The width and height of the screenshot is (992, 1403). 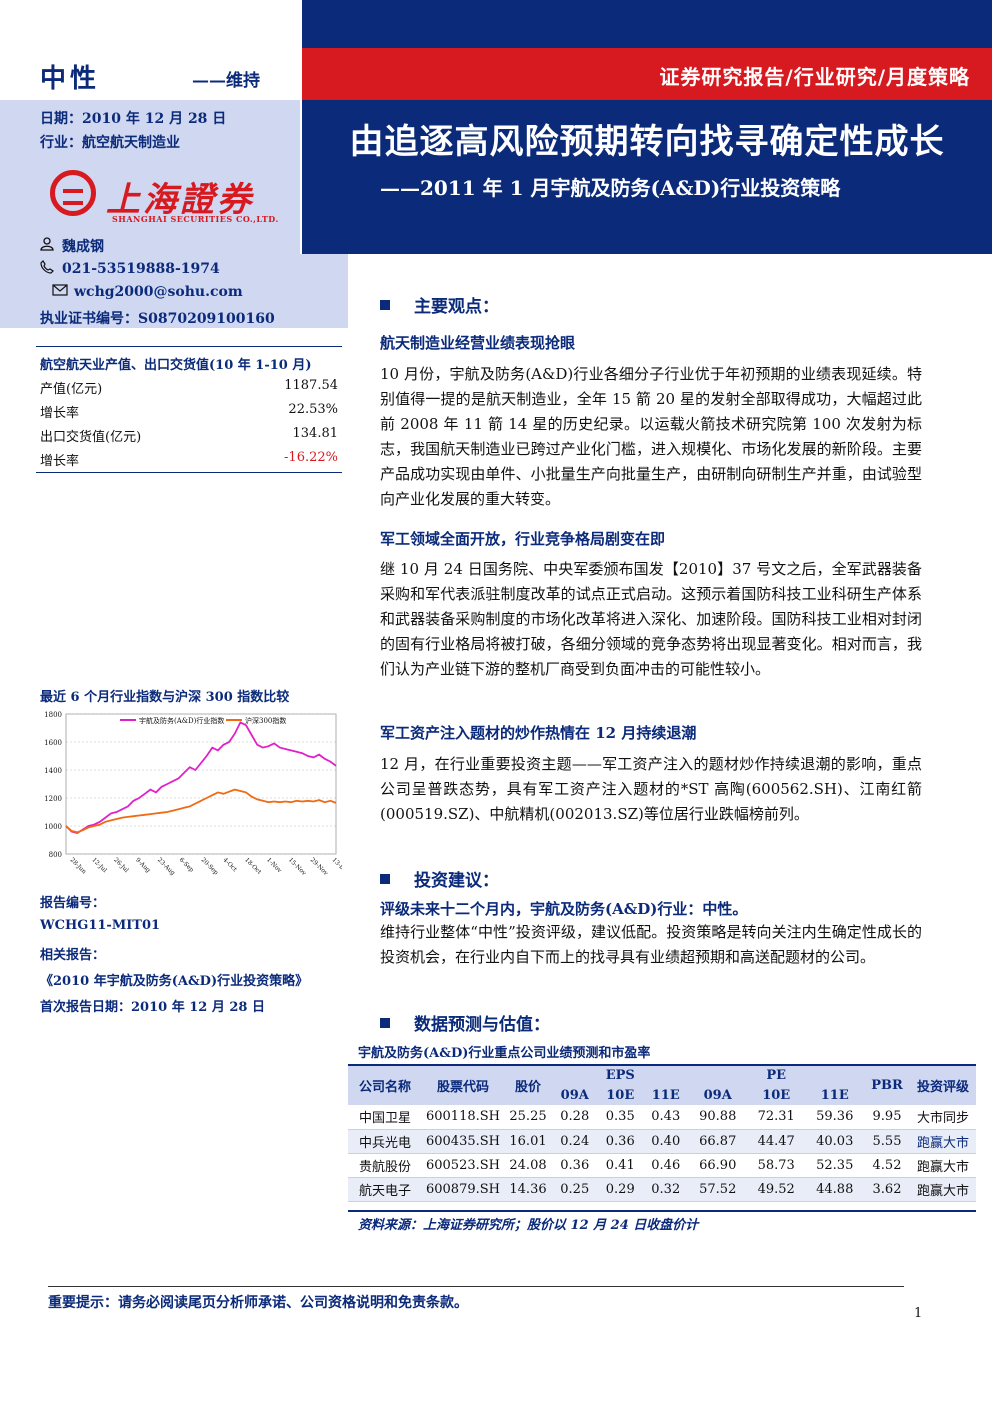 I want to click on eps: 0.32, so click(x=666, y=1189).